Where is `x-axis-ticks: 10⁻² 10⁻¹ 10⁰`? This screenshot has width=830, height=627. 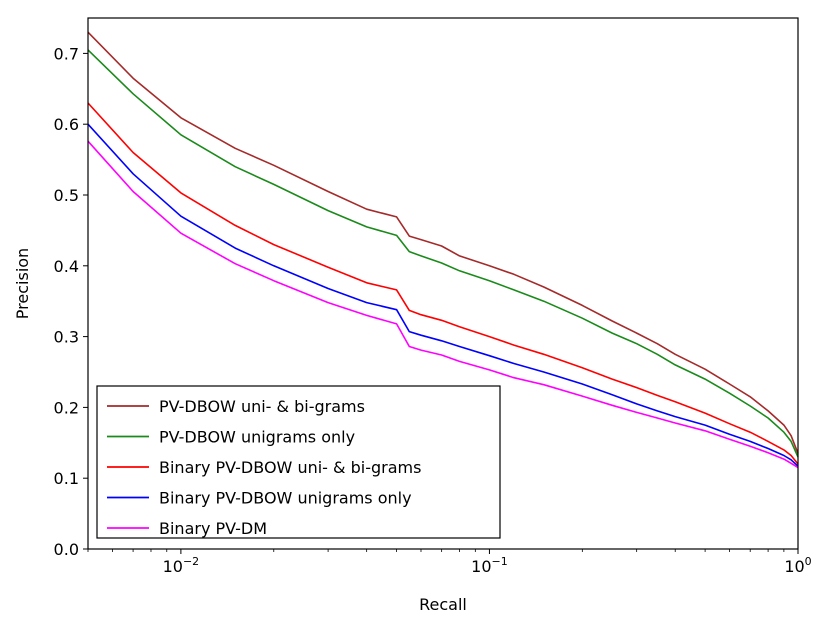 x-axis-ticks: 10⁻² 10⁻¹ 10⁰ is located at coordinates (449, 562).